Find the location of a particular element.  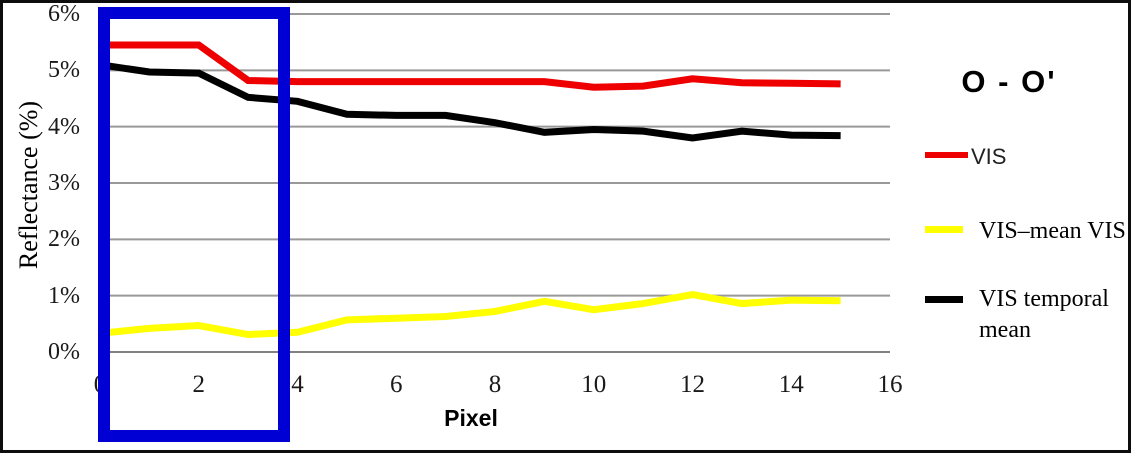

y-tick-label: 4% is located at coordinates (64, 126).